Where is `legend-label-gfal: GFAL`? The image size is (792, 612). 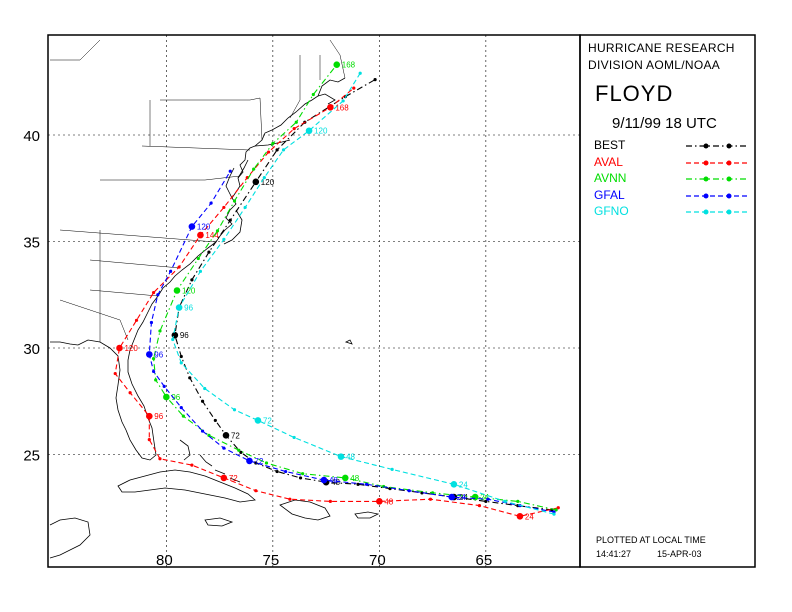 legend-label-gfal: GFAL is located at coordinates (609, 194).